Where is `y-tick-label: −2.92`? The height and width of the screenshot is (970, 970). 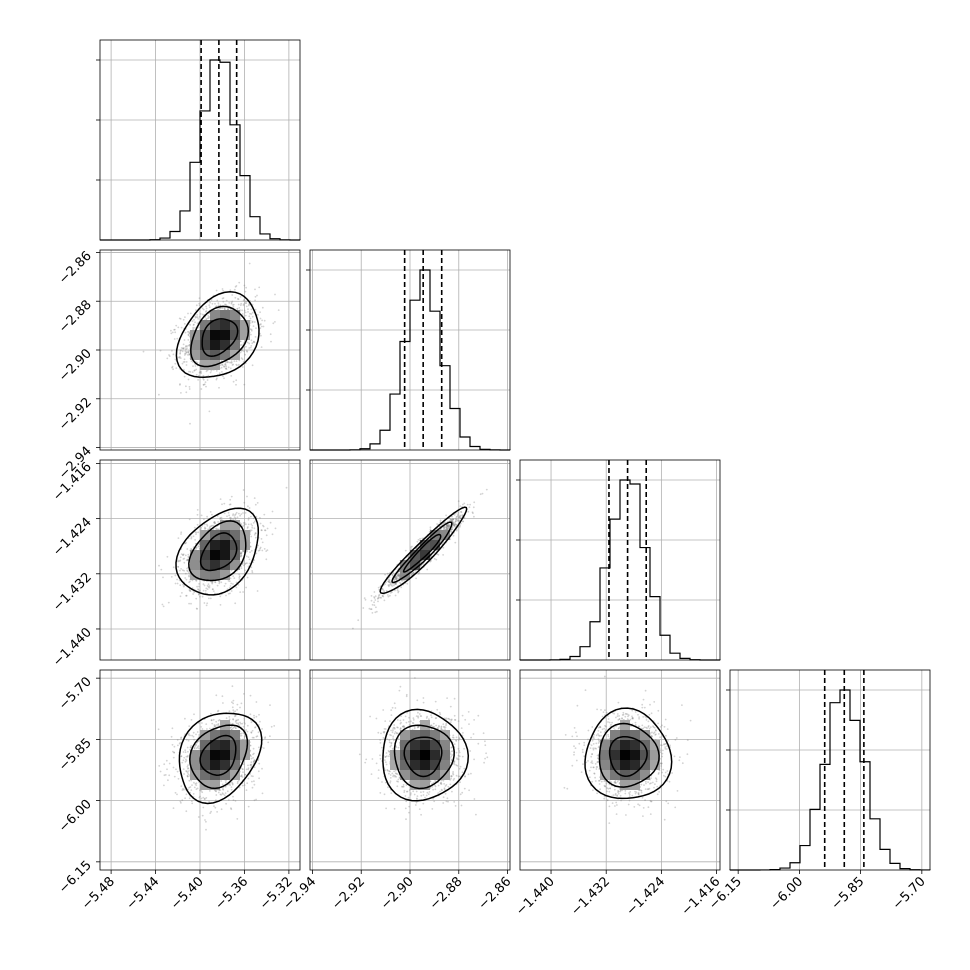 y-tick-label: −2.92 is located at coordinates (75, 414).